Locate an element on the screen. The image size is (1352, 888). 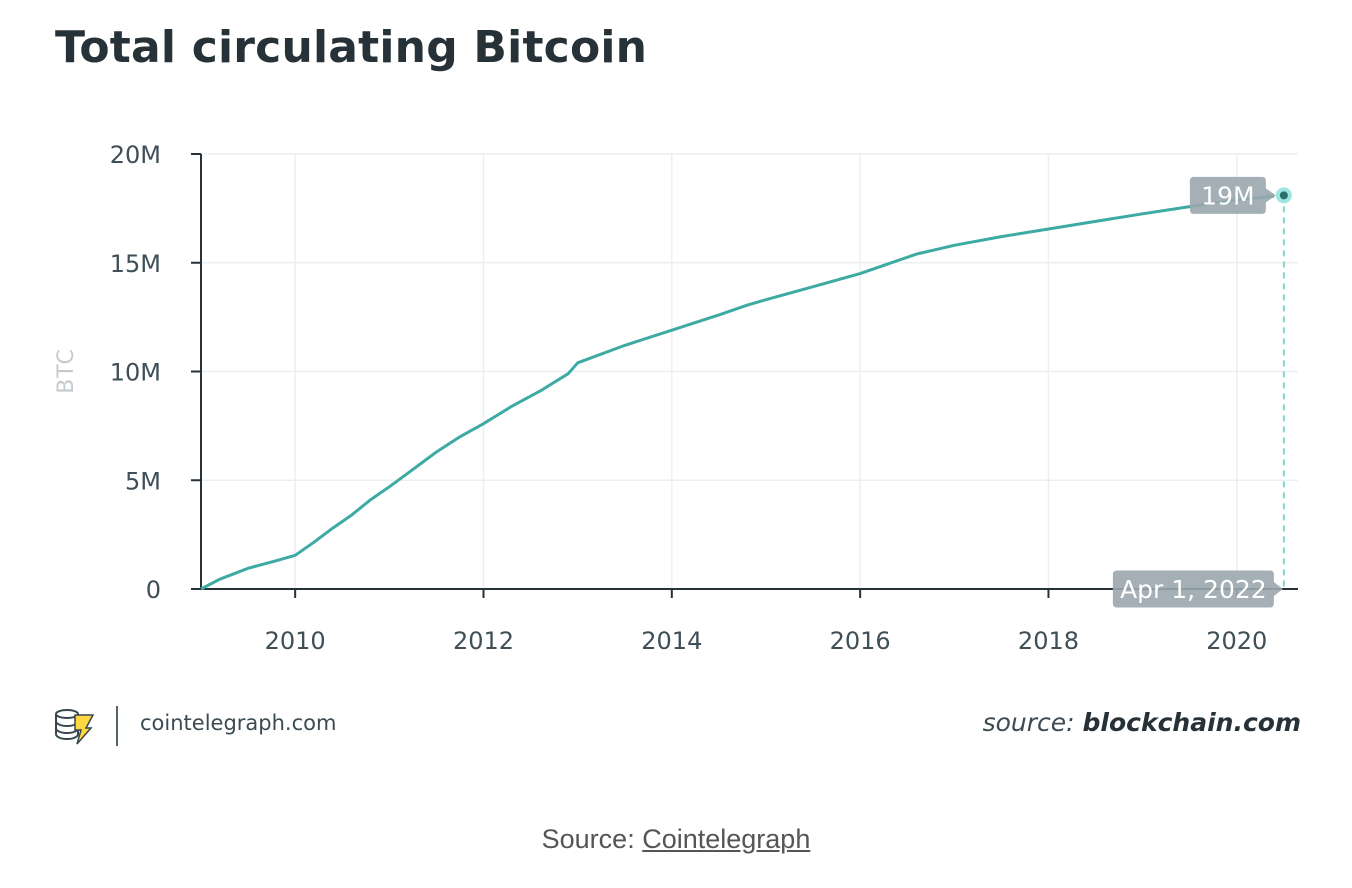
value-tooltip is located at coordinates (1232, 195).